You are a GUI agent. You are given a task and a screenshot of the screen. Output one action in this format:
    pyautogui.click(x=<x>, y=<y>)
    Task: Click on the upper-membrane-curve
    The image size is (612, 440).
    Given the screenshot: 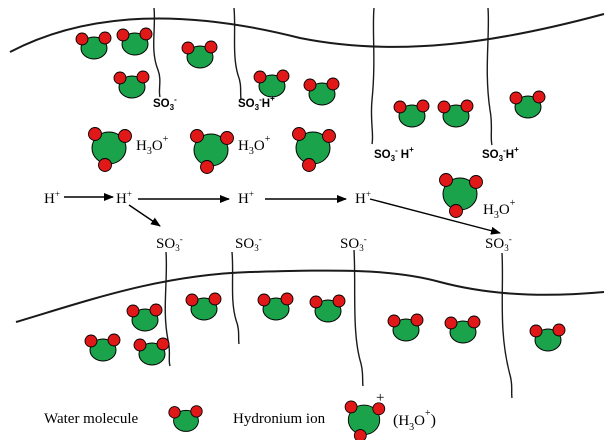 What is the action you would take?
    pyautogui.click(x=307, y=33)
    